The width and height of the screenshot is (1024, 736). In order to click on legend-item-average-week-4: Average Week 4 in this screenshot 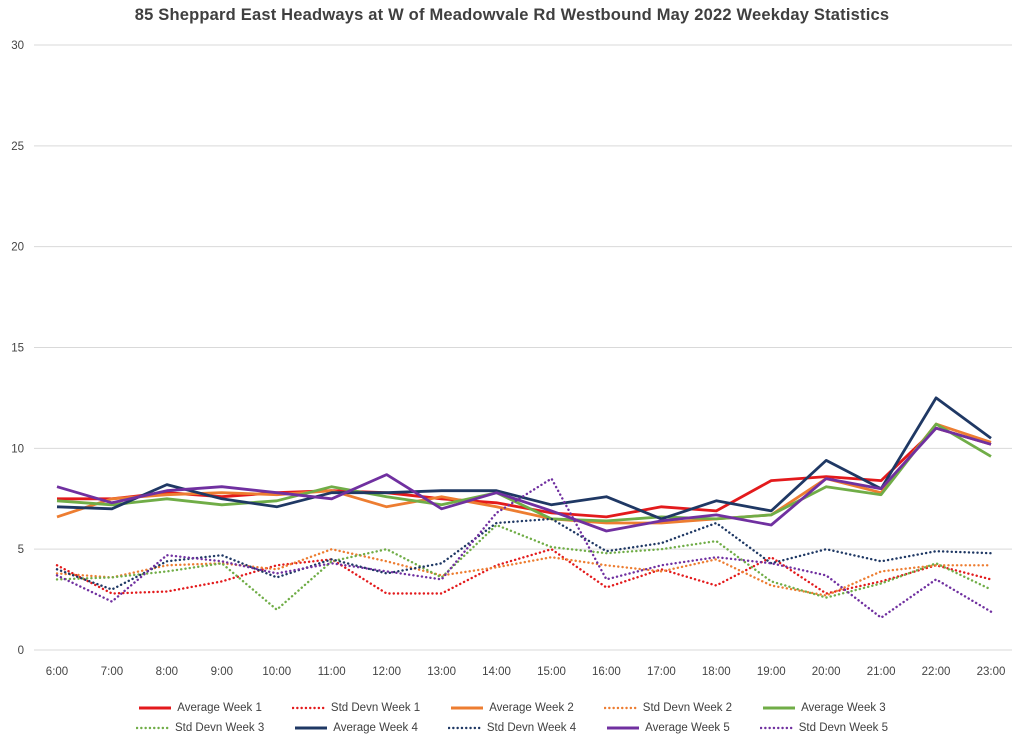, I will do `click(356, 728)`.